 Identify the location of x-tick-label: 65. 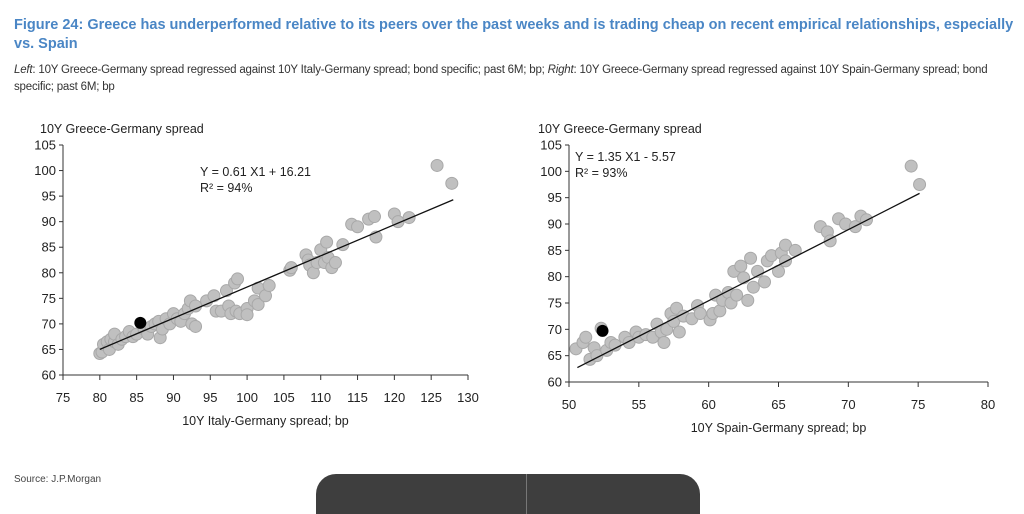
(778, 404).